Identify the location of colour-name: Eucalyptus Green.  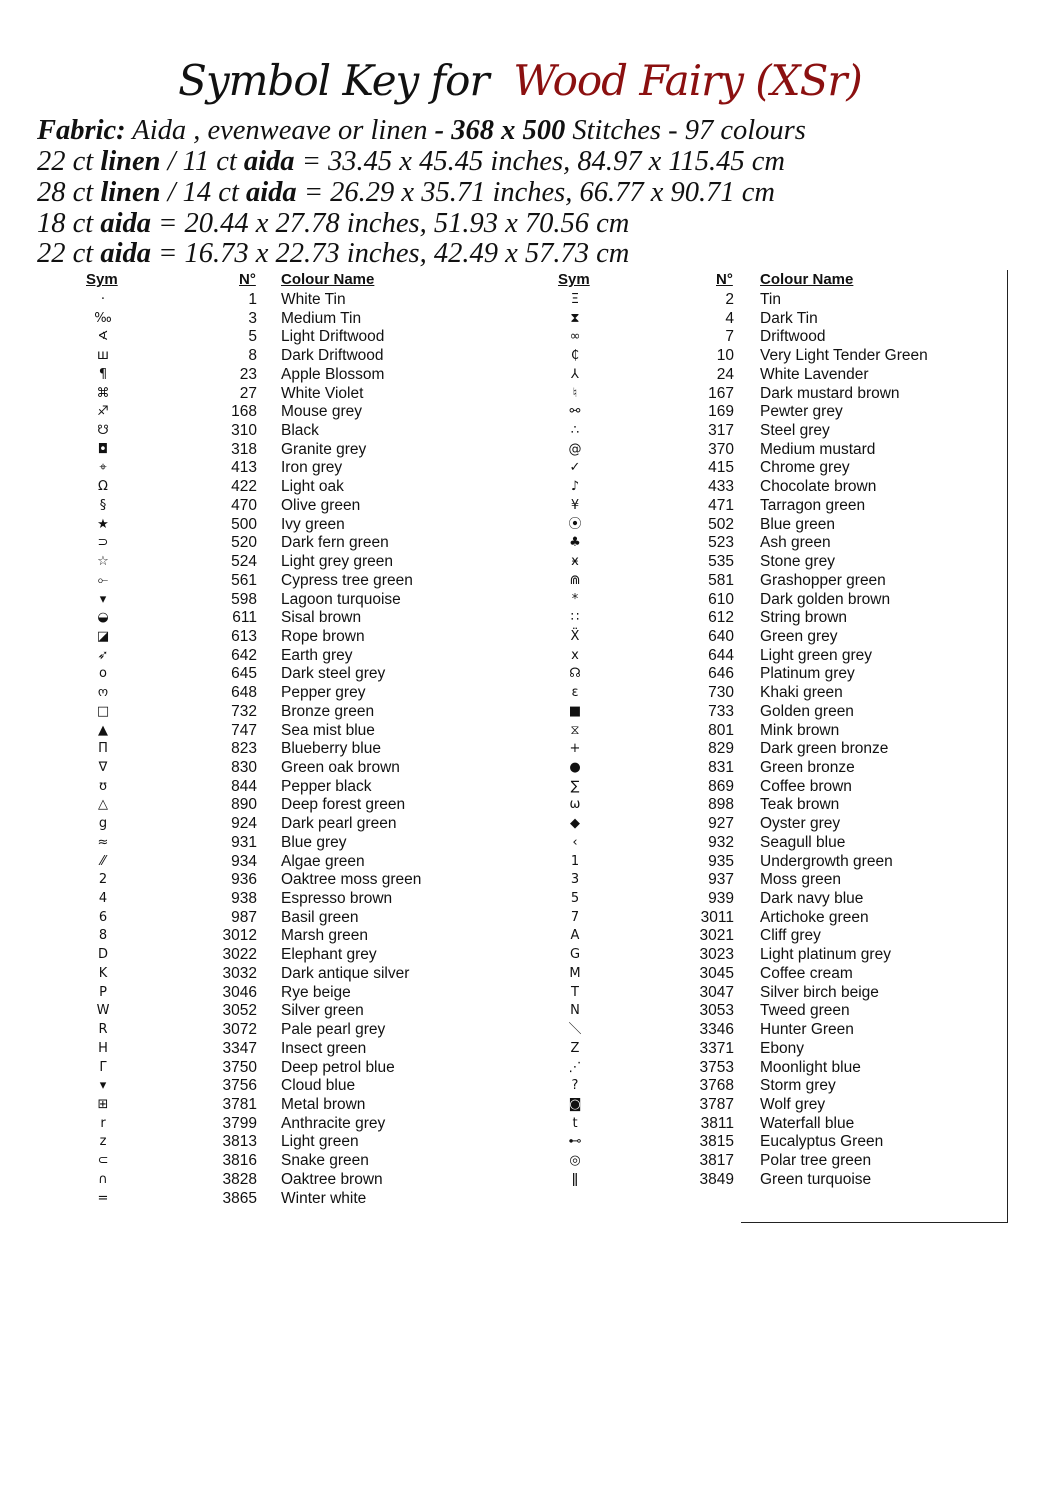
(822, 1142).